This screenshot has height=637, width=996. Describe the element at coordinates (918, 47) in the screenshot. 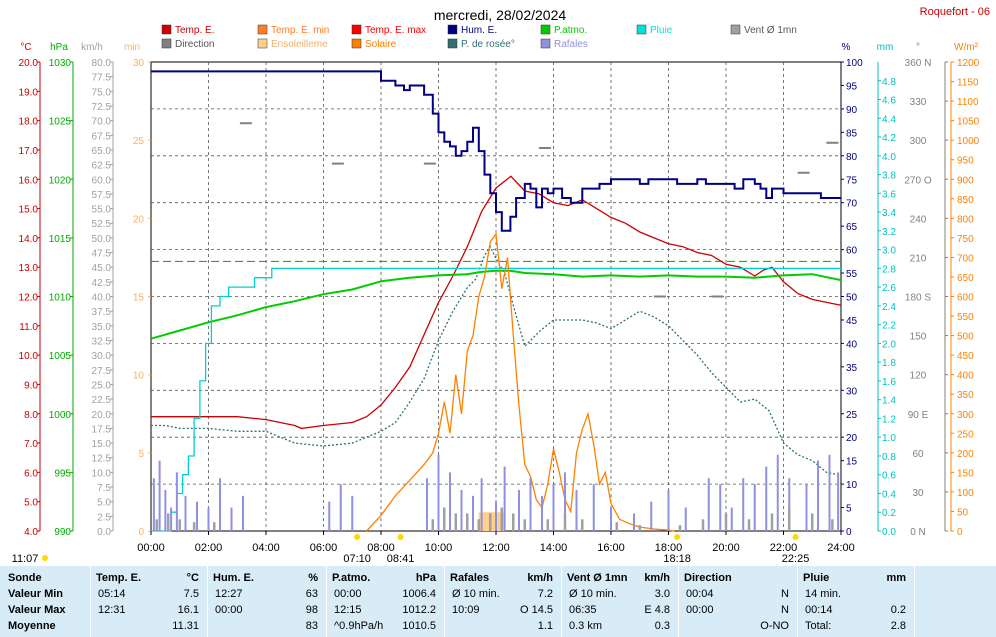

I see `dir-unit-label: °` at that location.